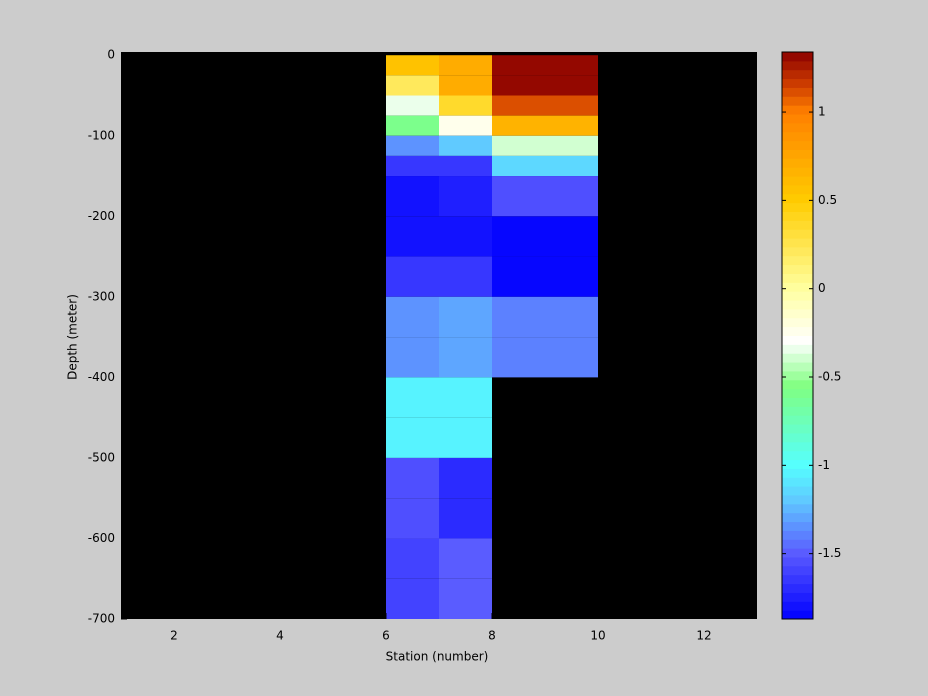 Image resolution: width=928 pixels, height=696 pixels. I want to click on x-axis-label: Station (number), so click(437, 657).